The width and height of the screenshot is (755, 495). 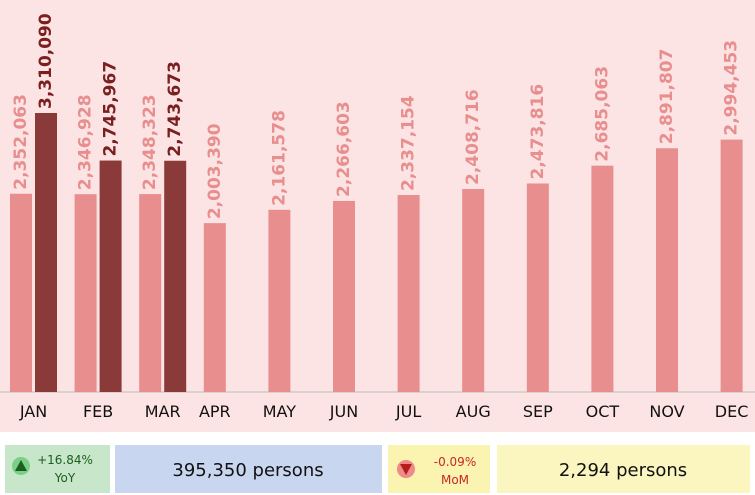 I want to click on mom-change: -0.09%, so click(x=455, y=462).